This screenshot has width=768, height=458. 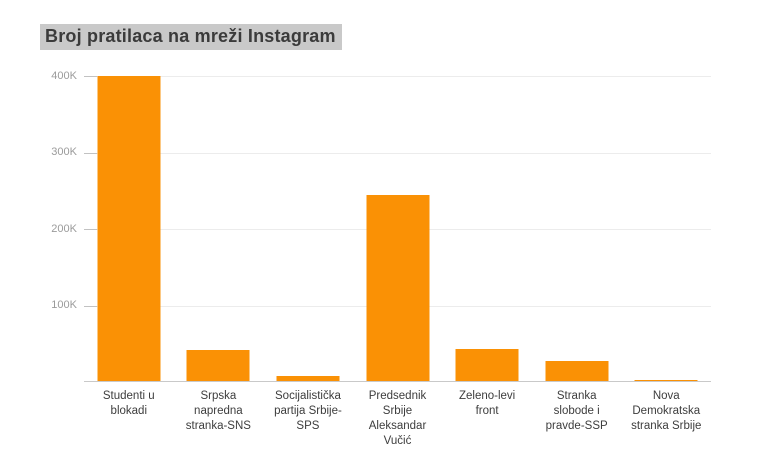 What do you see at coordinates (666, 254) in the screenshot?
I see `bar-column: Nova Demokratska stranka Srbije` at bounding box center [666, 254].